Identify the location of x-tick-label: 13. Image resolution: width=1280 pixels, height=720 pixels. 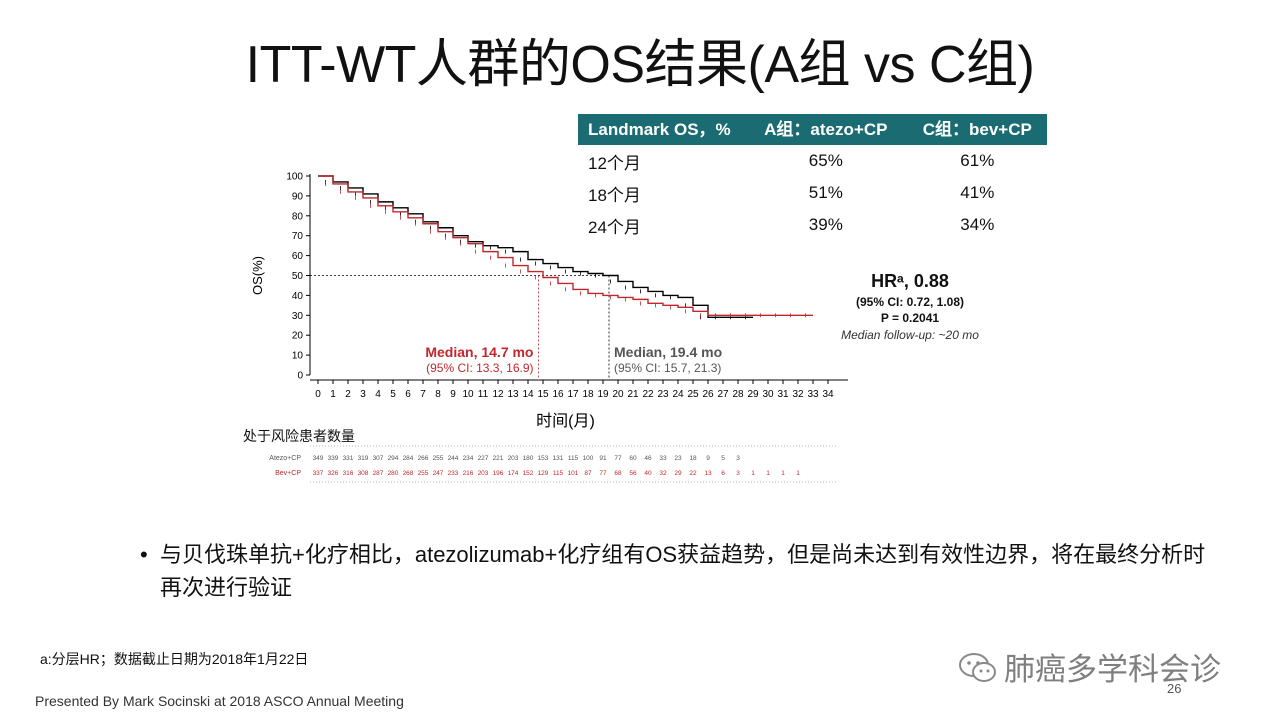
(513, 394).